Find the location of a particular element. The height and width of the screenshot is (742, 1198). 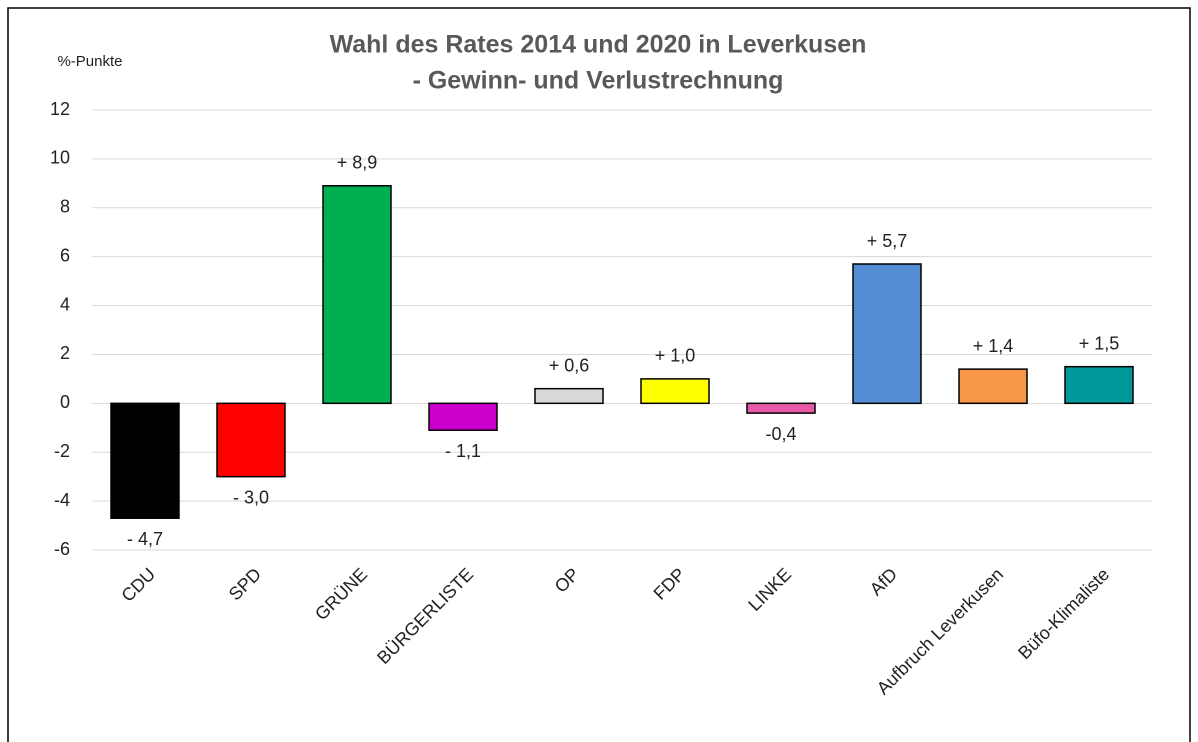

value-label: + 8,9 is located at coordinates (357, 163).